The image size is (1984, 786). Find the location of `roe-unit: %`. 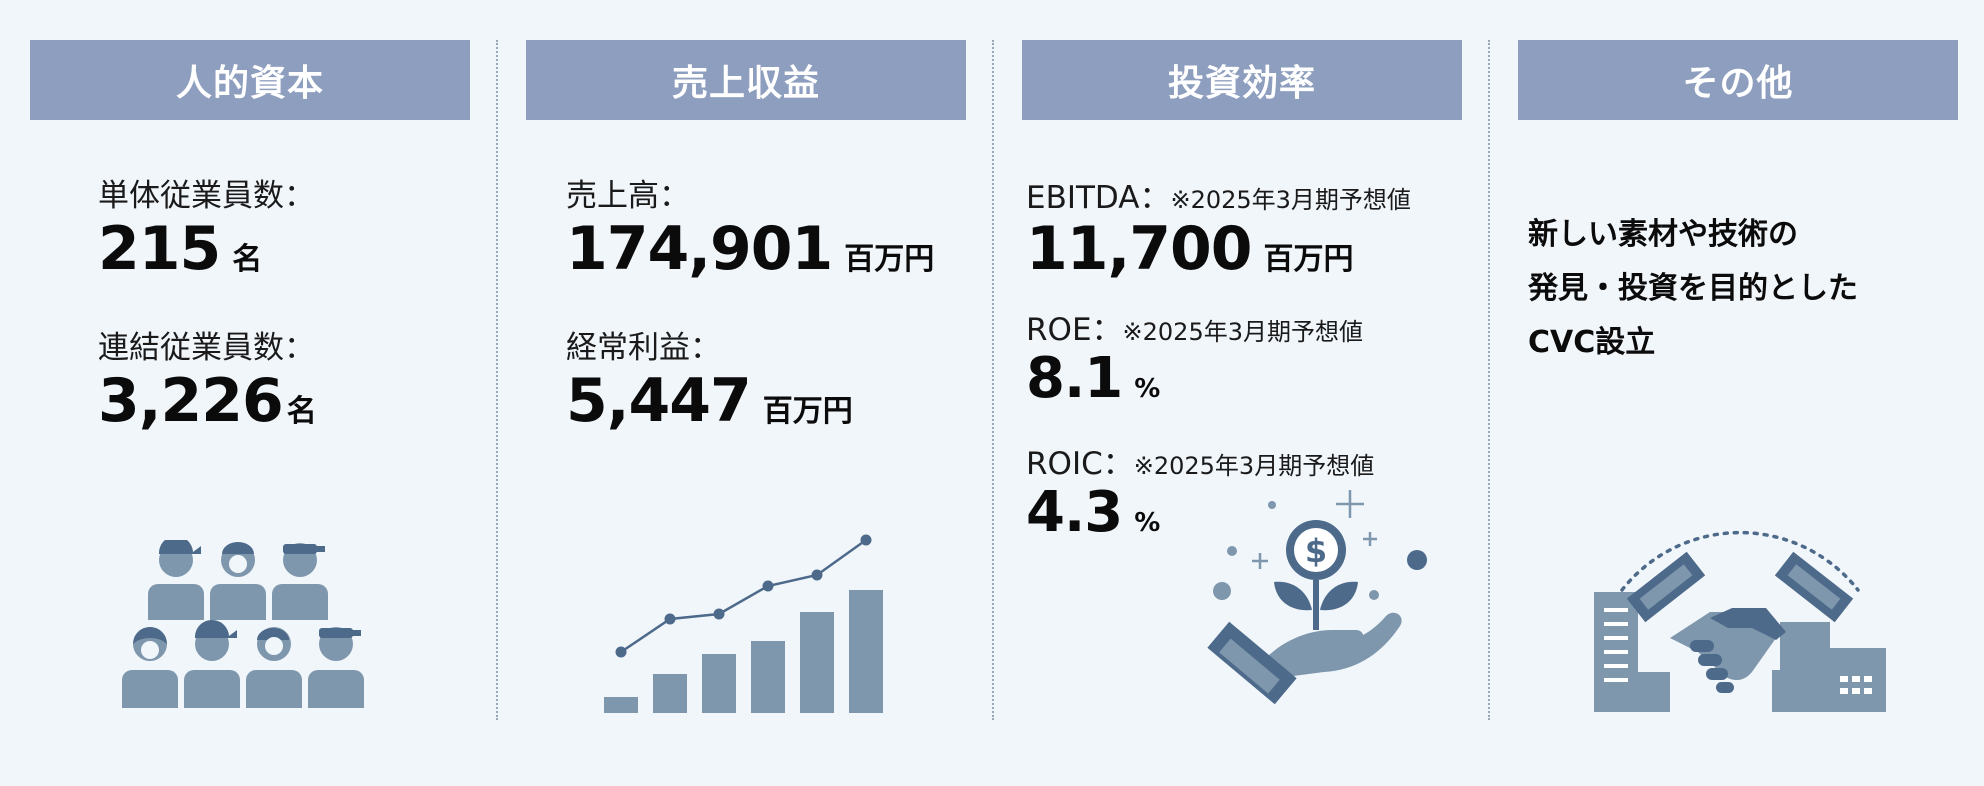

roe-unit: % is located at coordinates (1147, 389).